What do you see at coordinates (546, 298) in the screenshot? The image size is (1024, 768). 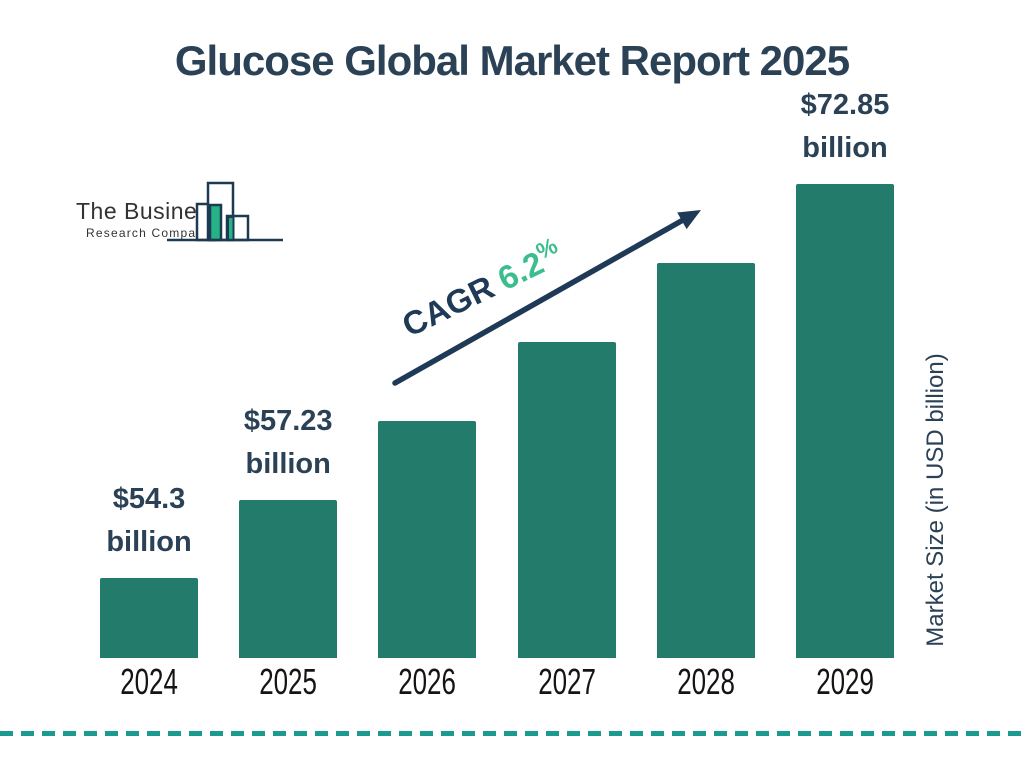 I see `cagr-trend-arrow-icon` at bounding box center [546, 298].